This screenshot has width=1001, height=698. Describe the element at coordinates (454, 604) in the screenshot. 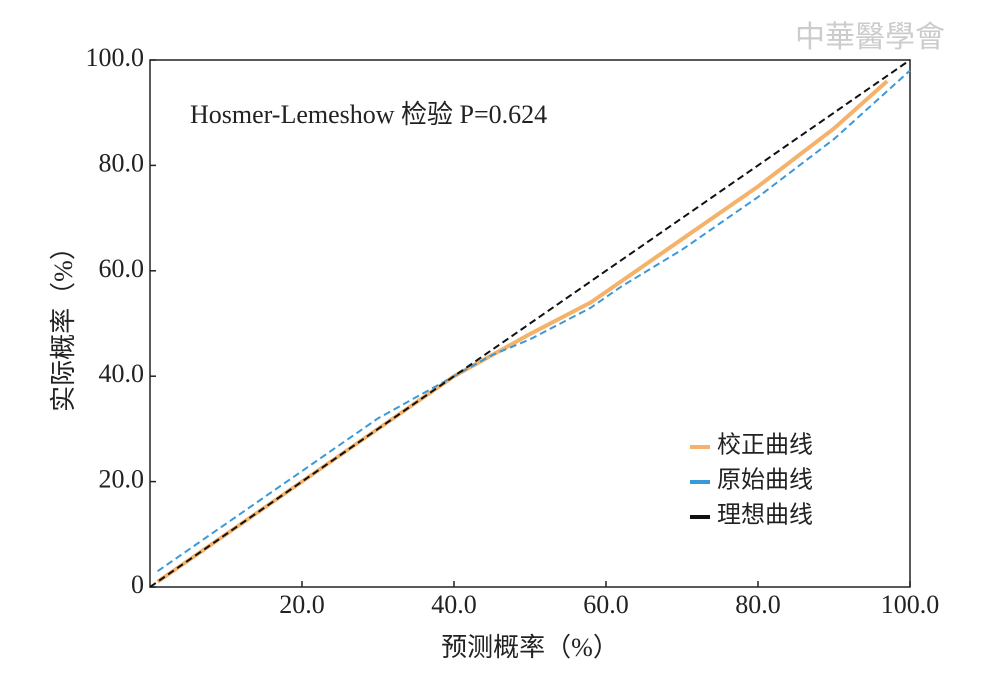

I see `x-tick-label: 40.0` at that location.